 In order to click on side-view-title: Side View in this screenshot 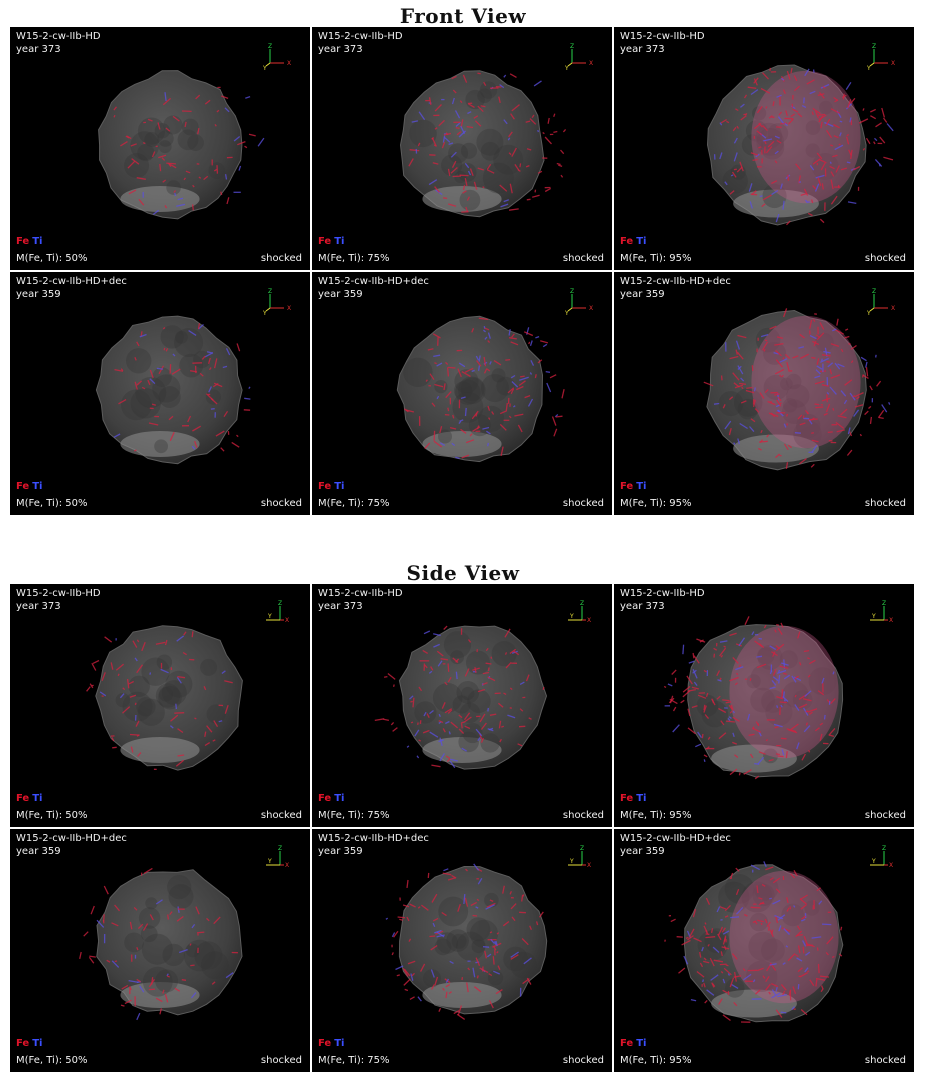, I will do `click(463, 573)`.